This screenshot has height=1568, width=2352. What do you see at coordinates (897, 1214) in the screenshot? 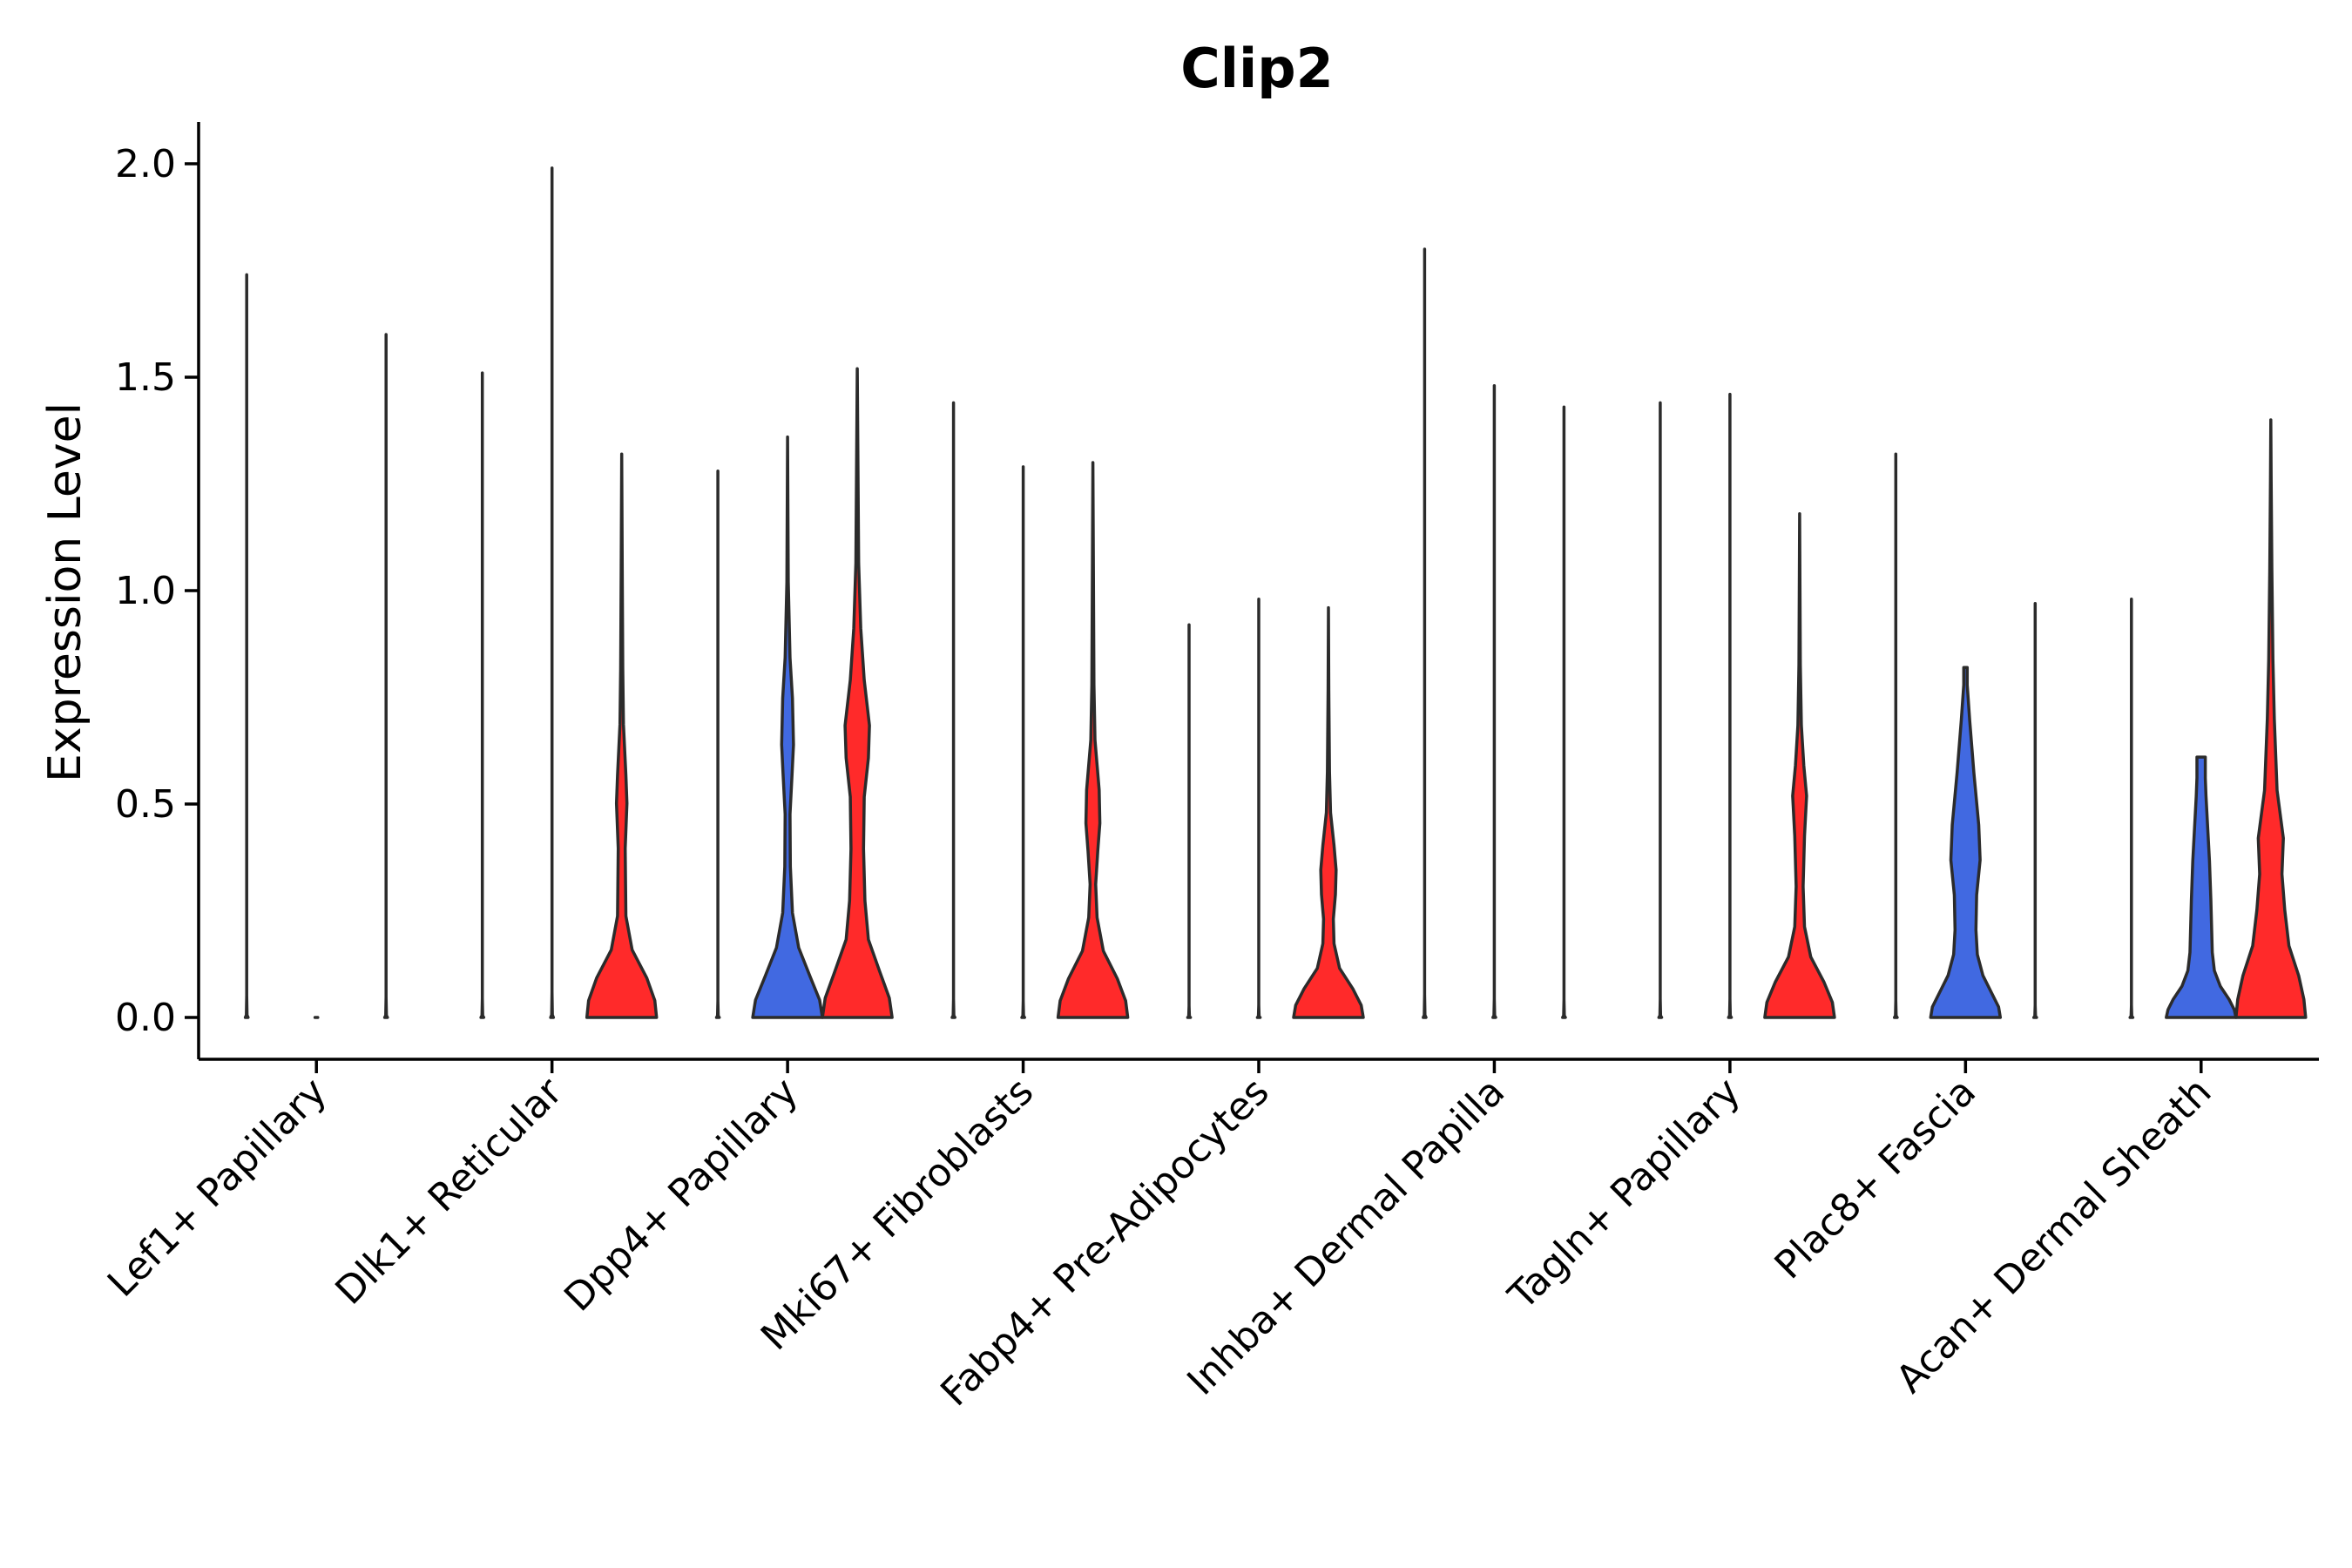
I see `x-tick-label: Mki67+ Fibroblasts` at bounding box center [897, 1214].